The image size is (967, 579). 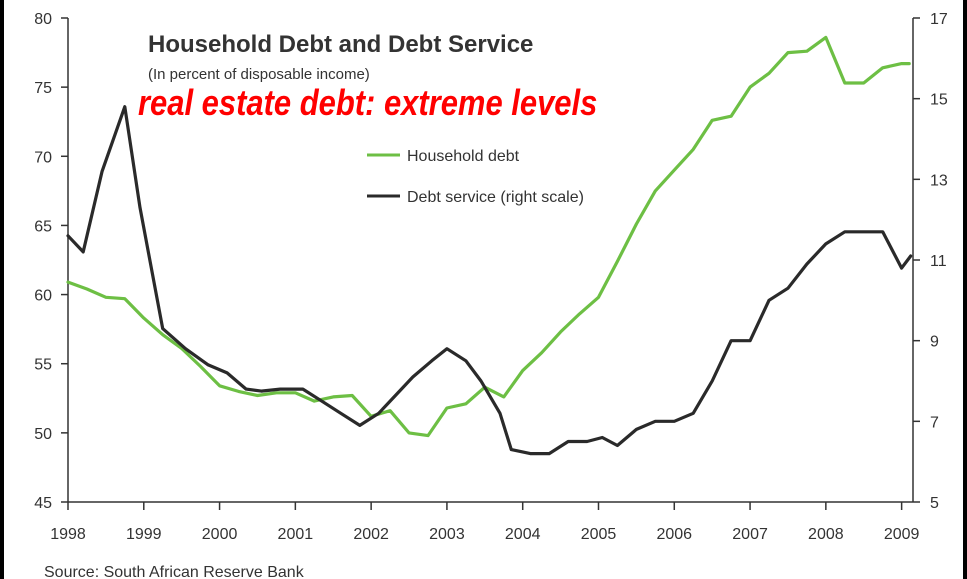 I want to click on y-left-tick-label: 45, so click(x=43, y=503).